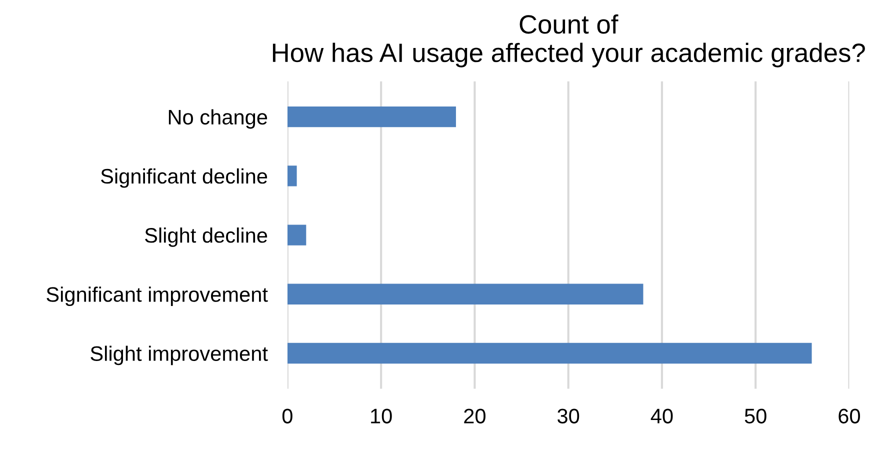 The height and width of the screenshot is (452, 871). I want to click on chart-title: Count of How has AI usage affected your academic grades?, so click(568, 41).